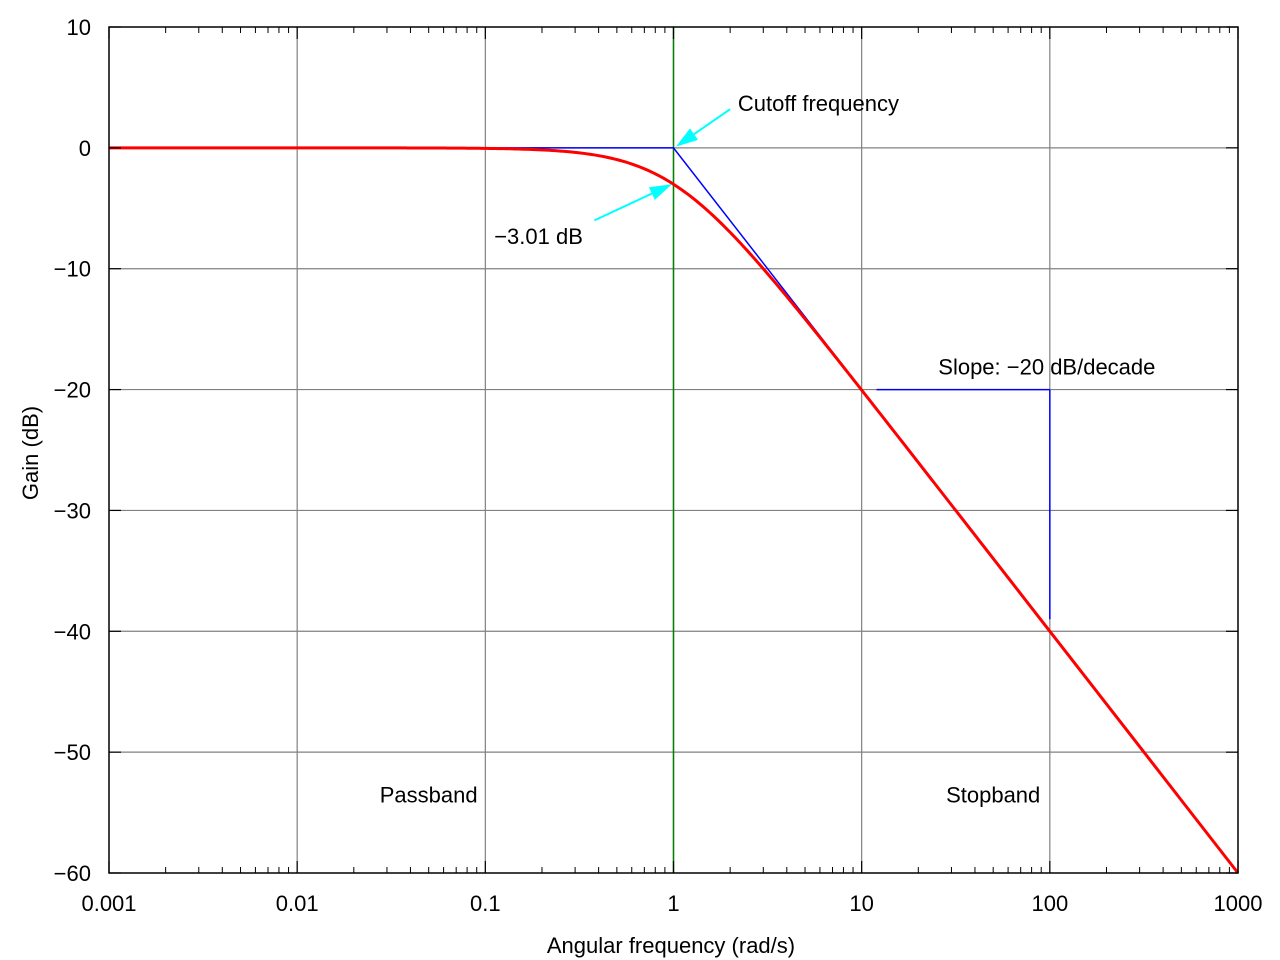 Image resolution: width=1280 pixels, height=960 pixels. Describe the element at coordinates (72, 631) in the screenshot. I see `y-tick-label: −40` at that location.